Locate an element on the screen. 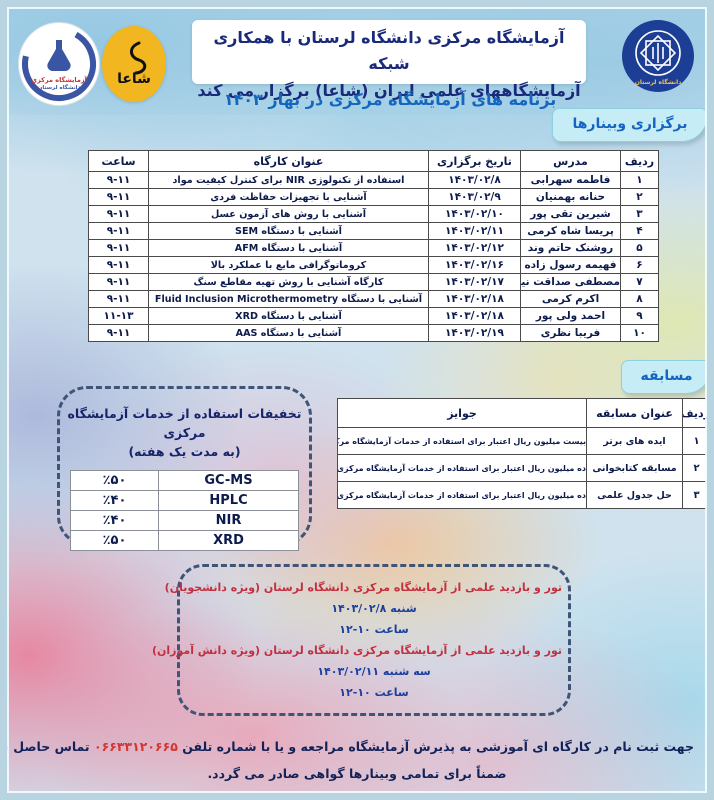  cell-title: کارگاه آشنایی با روش تهیه مقاطع سنگ is located at coordinates (288, 282).